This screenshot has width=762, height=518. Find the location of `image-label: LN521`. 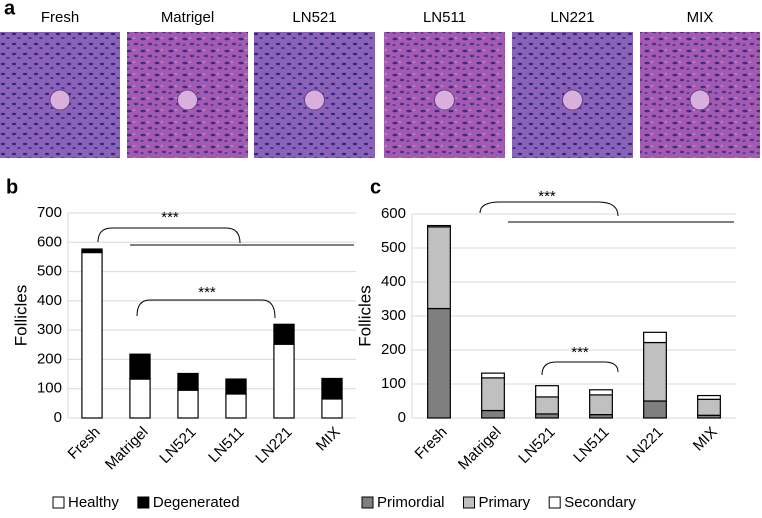

image-label: LN521 is located at coordinates (314, 17).